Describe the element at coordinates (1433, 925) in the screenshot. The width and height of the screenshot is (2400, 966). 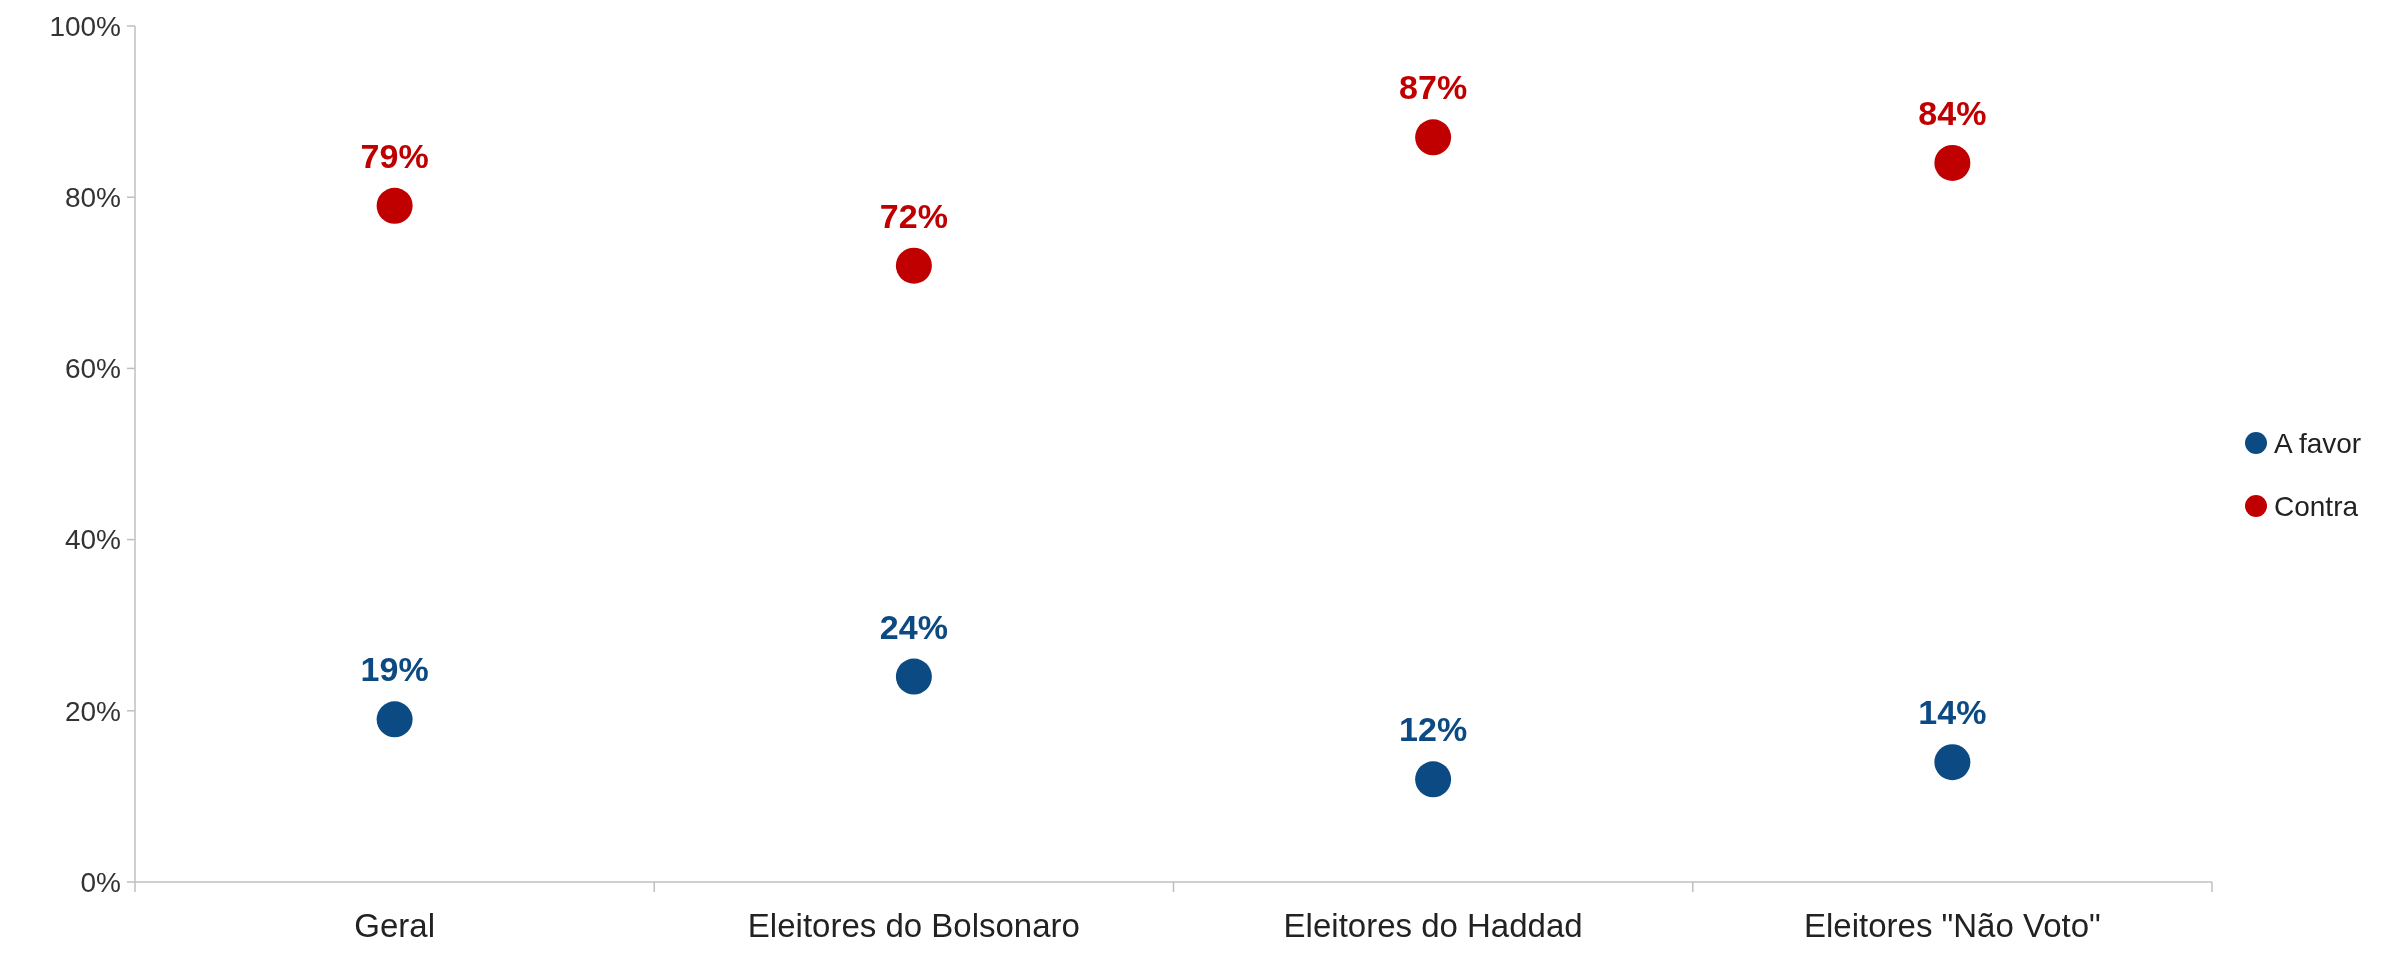
I see `x-tick-label: Eleitores do Haddad` at that location.